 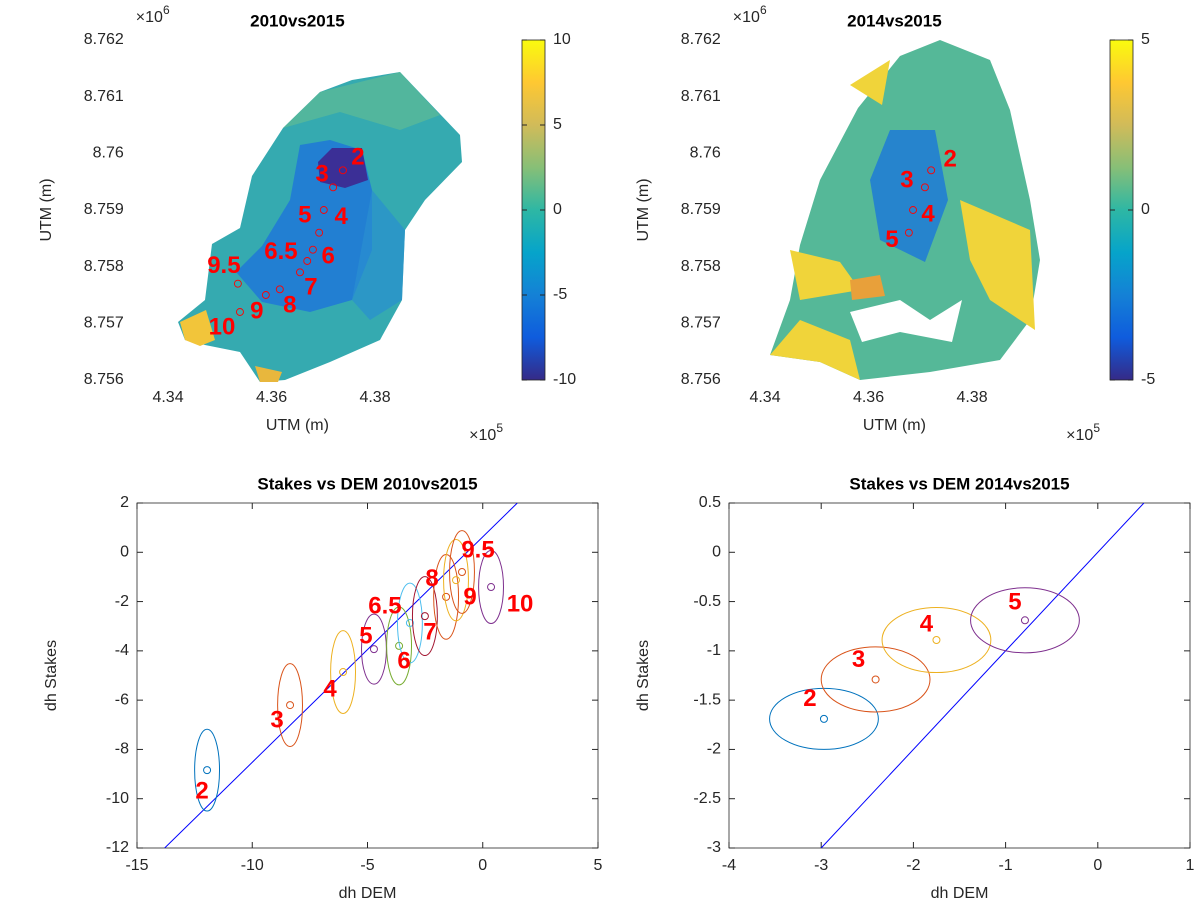 What do you see at coordinates (124, 502) in the screenshot?
I see `y-tick-label: 2` at bounding box center [124, 502].